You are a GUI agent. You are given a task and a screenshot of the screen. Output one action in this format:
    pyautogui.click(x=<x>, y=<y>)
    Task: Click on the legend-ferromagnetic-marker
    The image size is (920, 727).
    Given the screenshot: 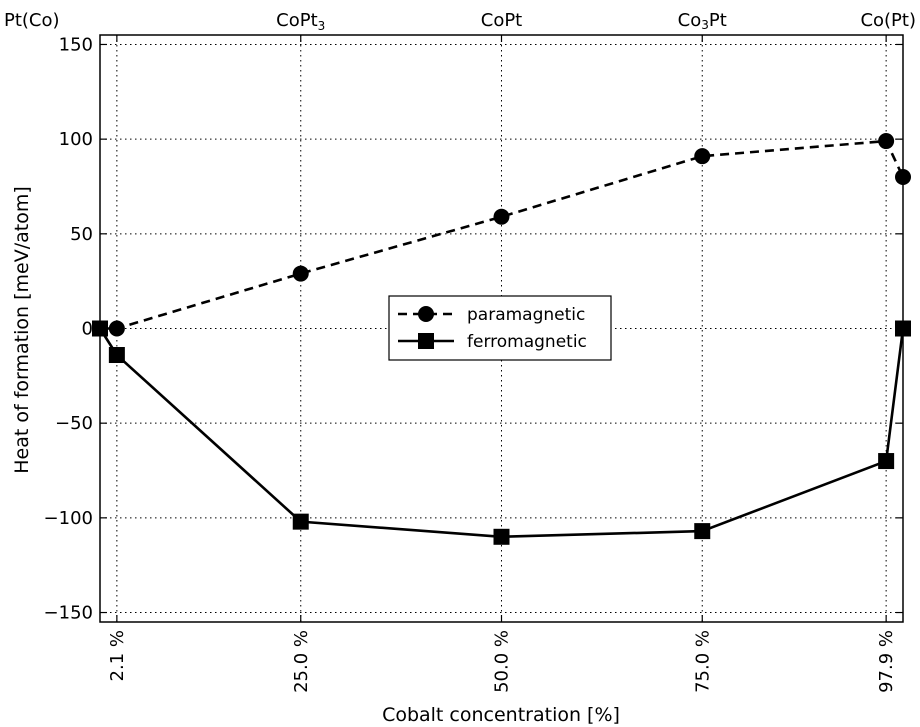 What is the action you would take?
    pyautogui.click(x=426, y=341)
    